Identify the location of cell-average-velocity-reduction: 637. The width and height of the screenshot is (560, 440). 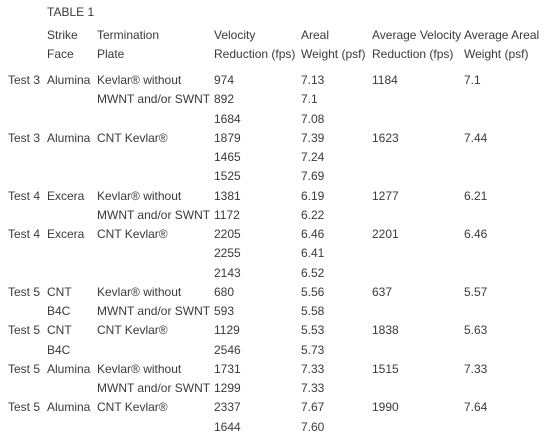
(382, 292).